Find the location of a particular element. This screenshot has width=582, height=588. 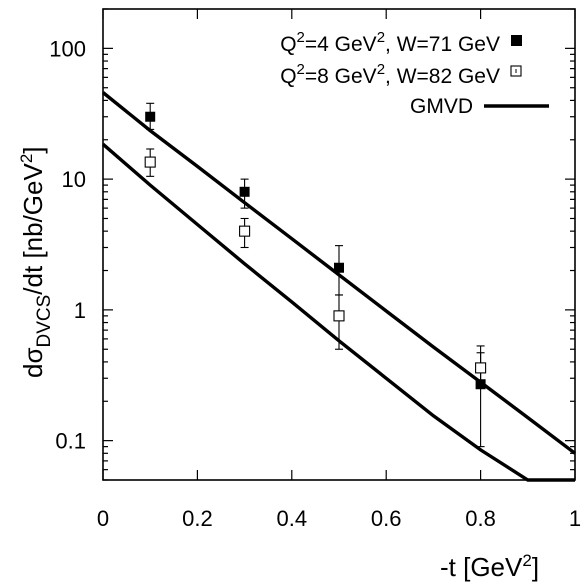

legend-marker-filled-square is located at coordinates (516, 40).